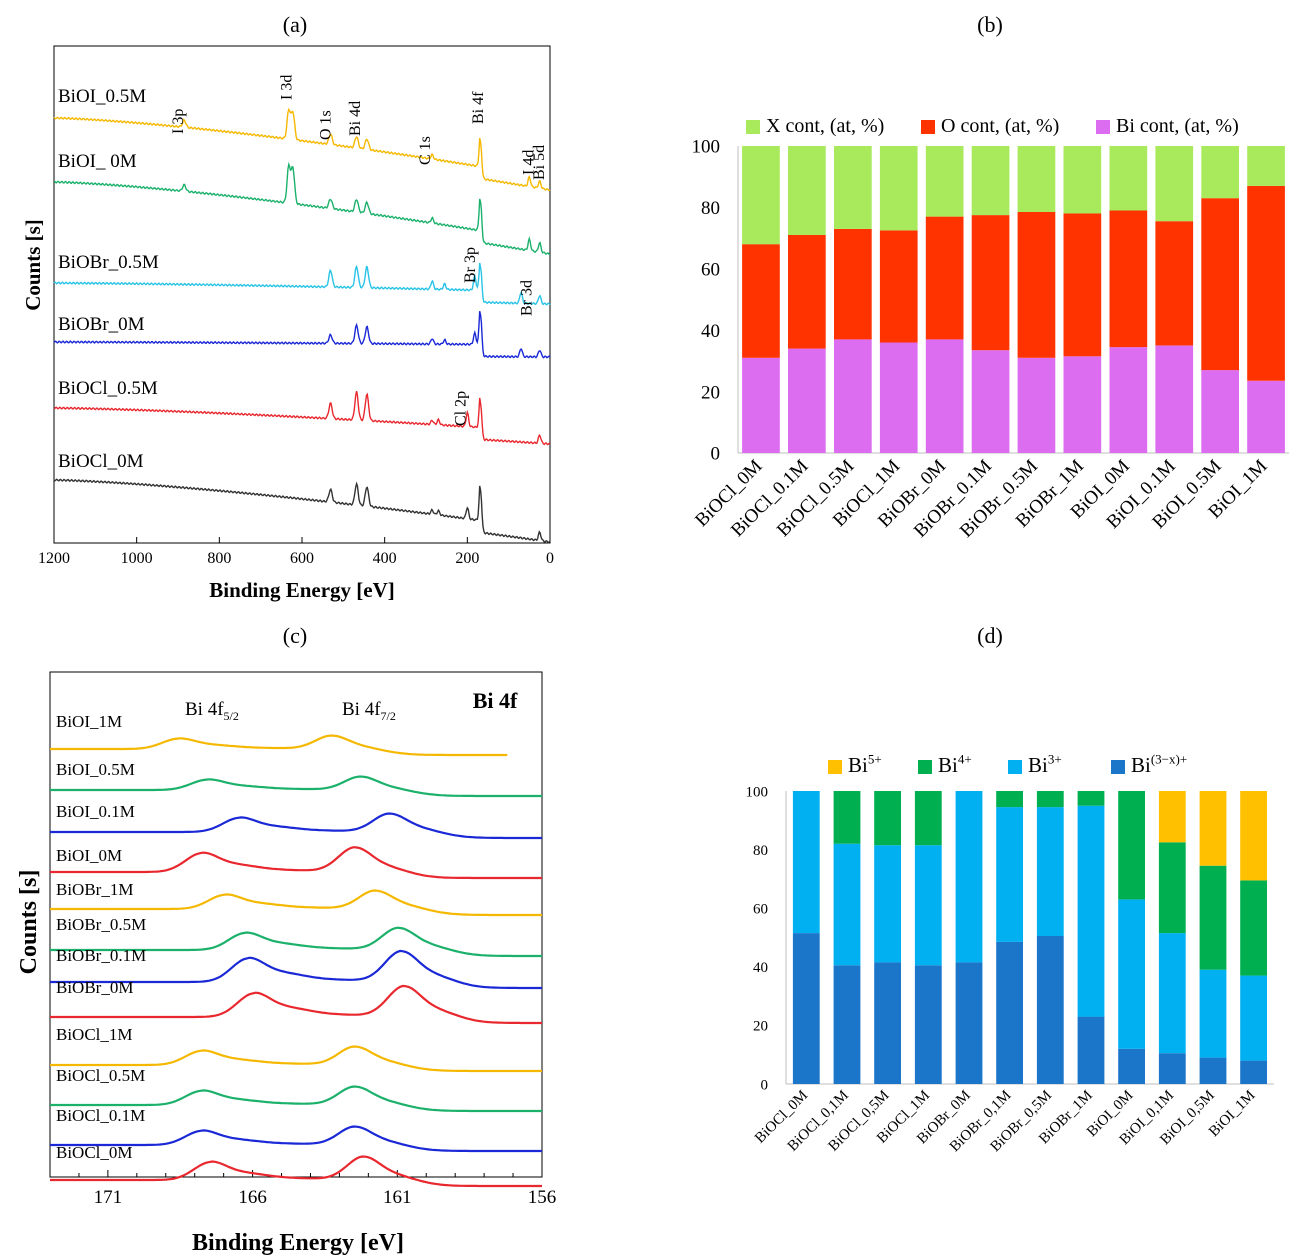  What do you see at coordinates (385, 558) in the screenshot?
I see `panel-a-x-tick-label: 400` at bounding box center [385, 558].